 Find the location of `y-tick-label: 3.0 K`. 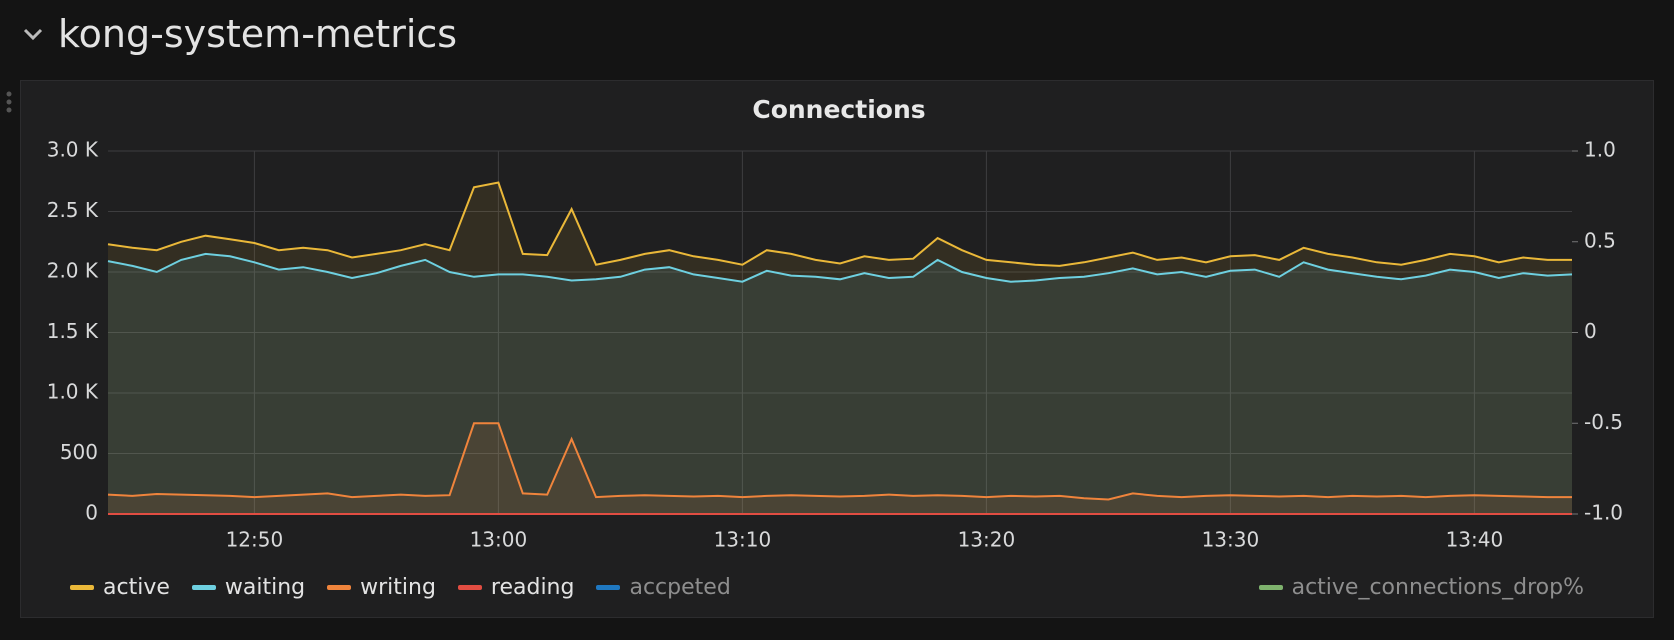

y-tick-label: 3.0 K is located at coordinates (73, 150).